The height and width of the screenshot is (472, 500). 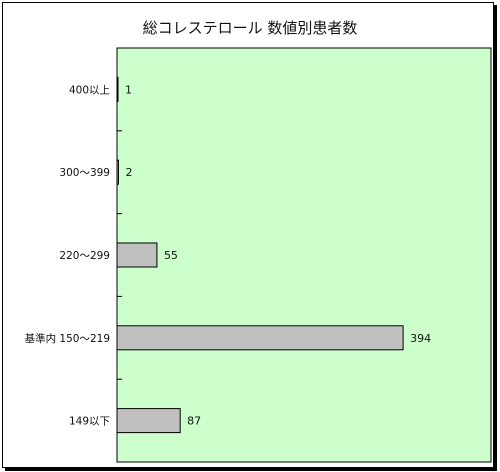 I want to click on data-label: 87, so click(x=194, y=421).